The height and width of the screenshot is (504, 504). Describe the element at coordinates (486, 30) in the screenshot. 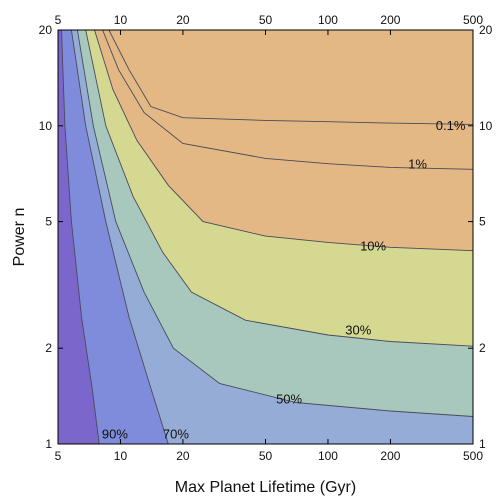

I see `y-tick-label-right: 20` at that location.